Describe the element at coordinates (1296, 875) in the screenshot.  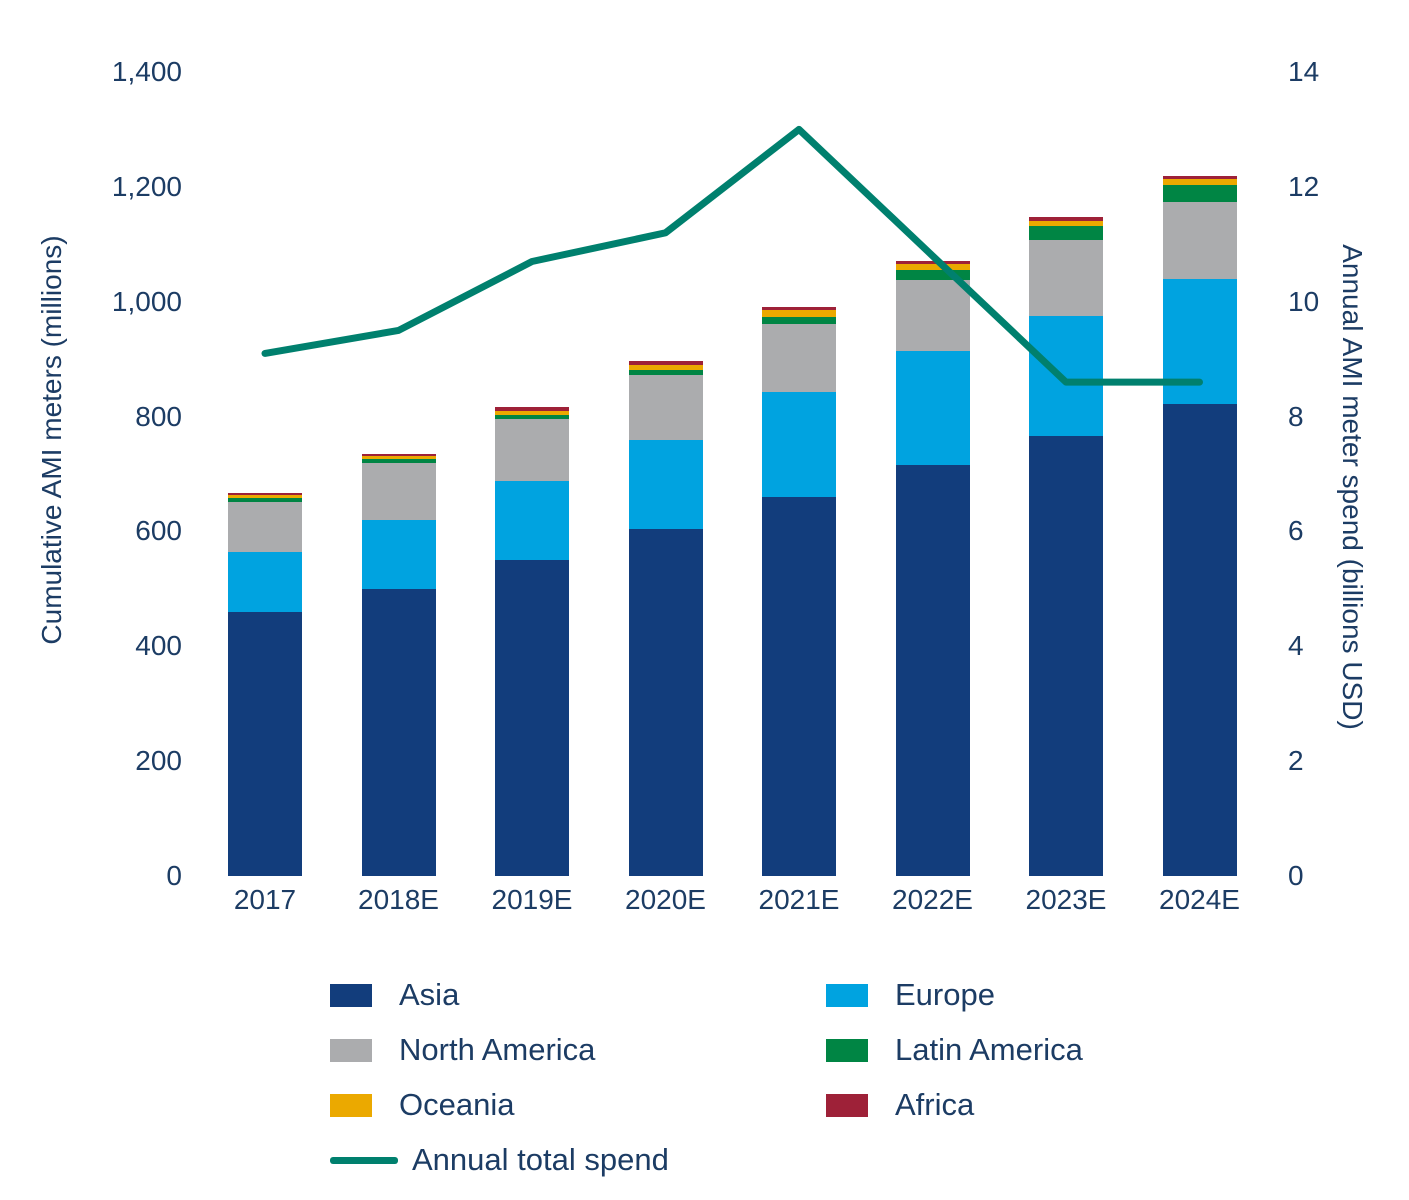
I see `right-axis-tick-0: 0` at that location.